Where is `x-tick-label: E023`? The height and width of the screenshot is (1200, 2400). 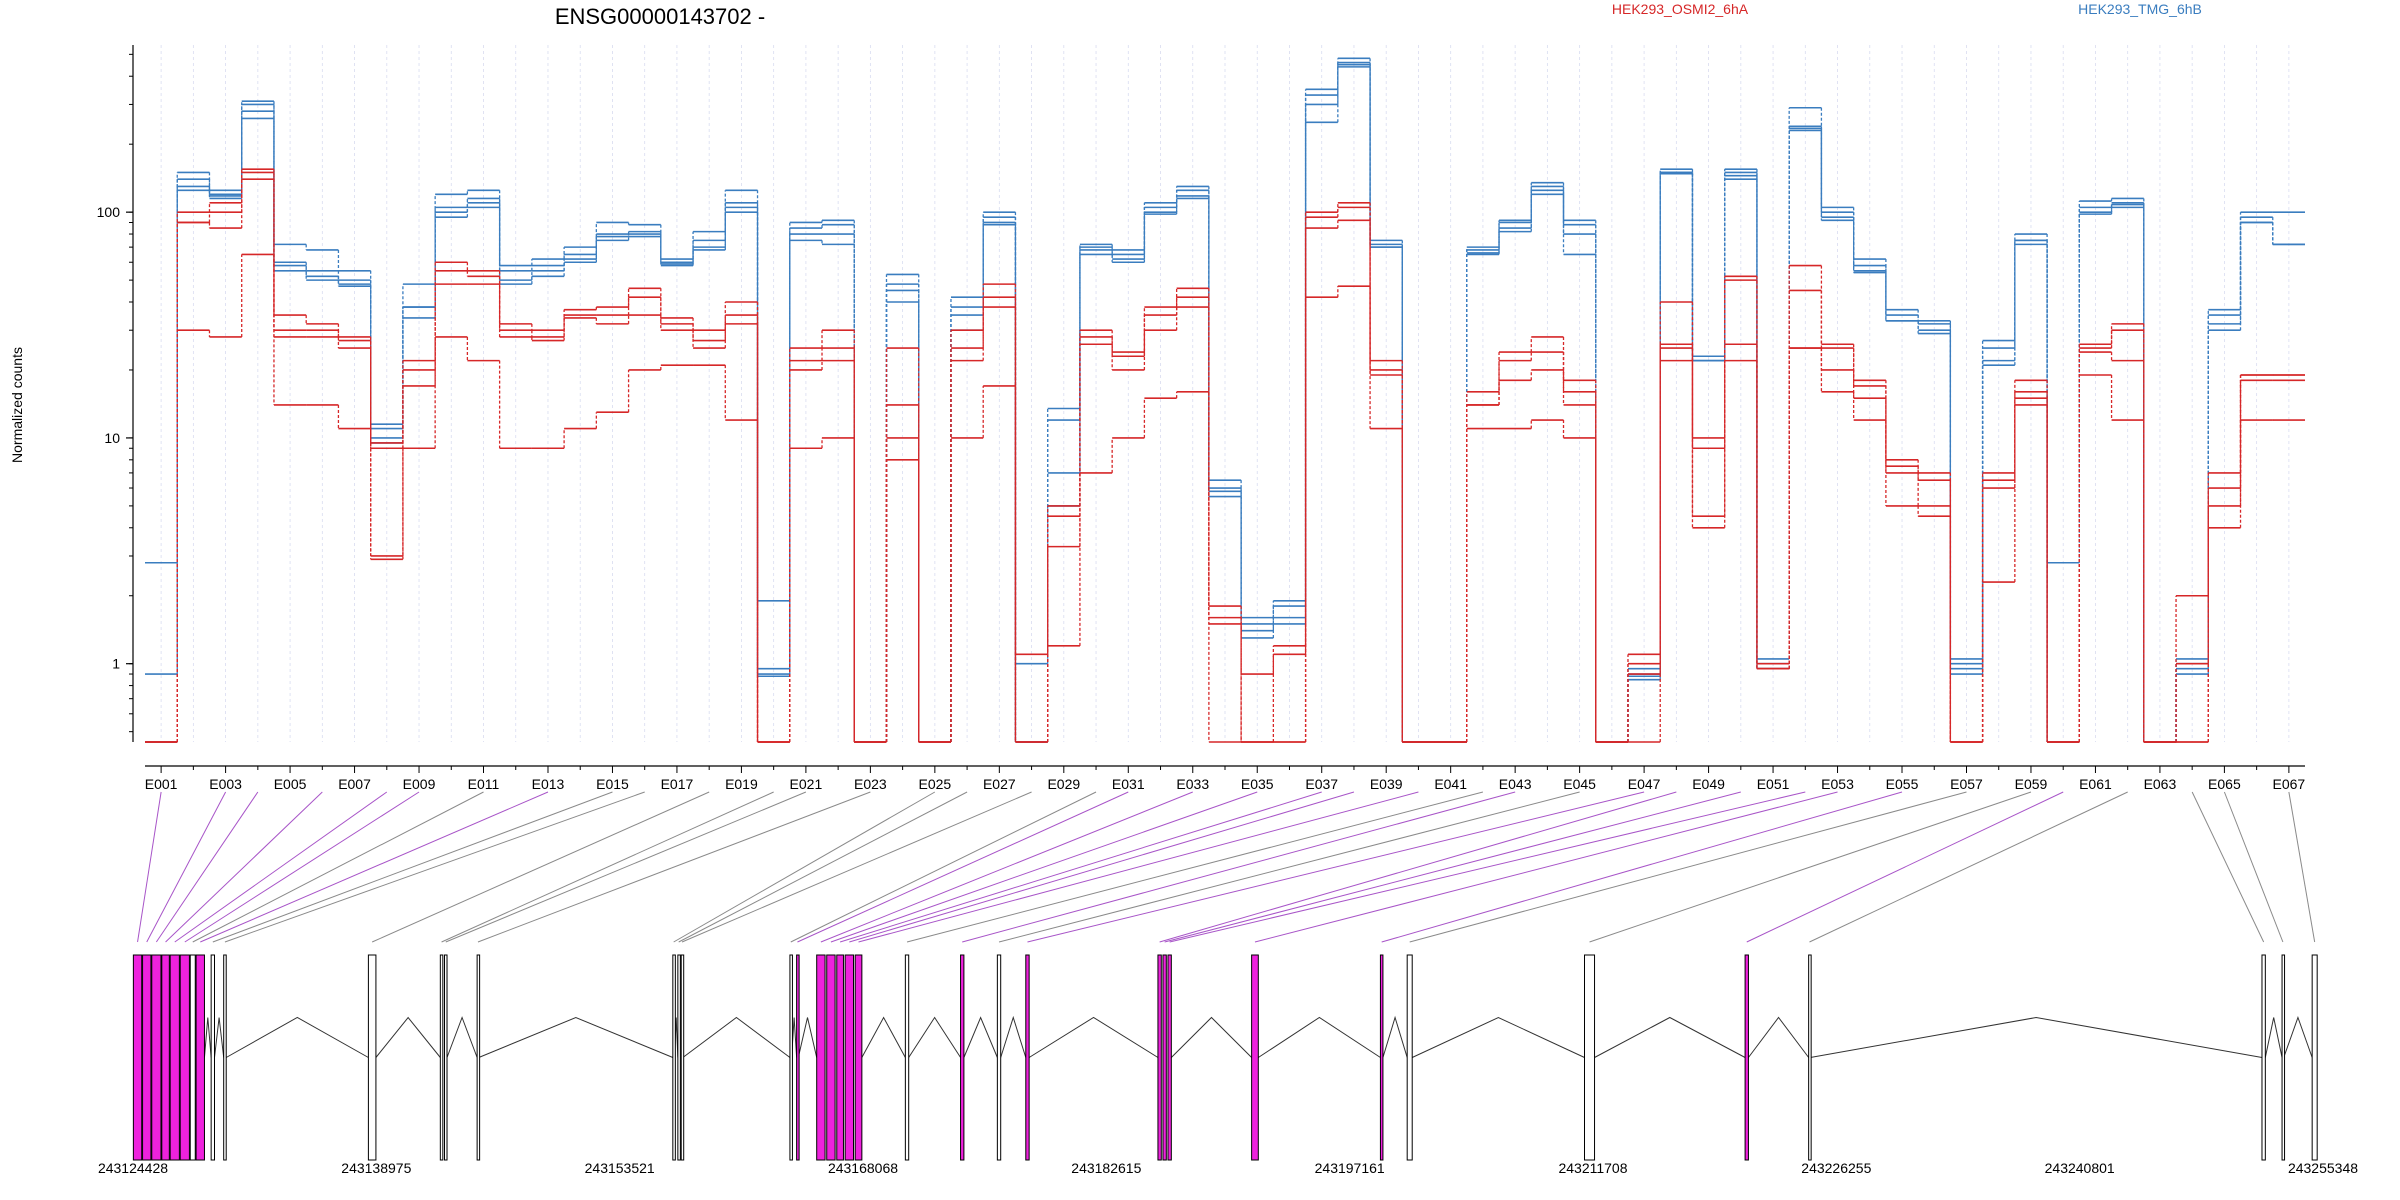
x-tick-label: E023 is located at coordinates (870, 784).